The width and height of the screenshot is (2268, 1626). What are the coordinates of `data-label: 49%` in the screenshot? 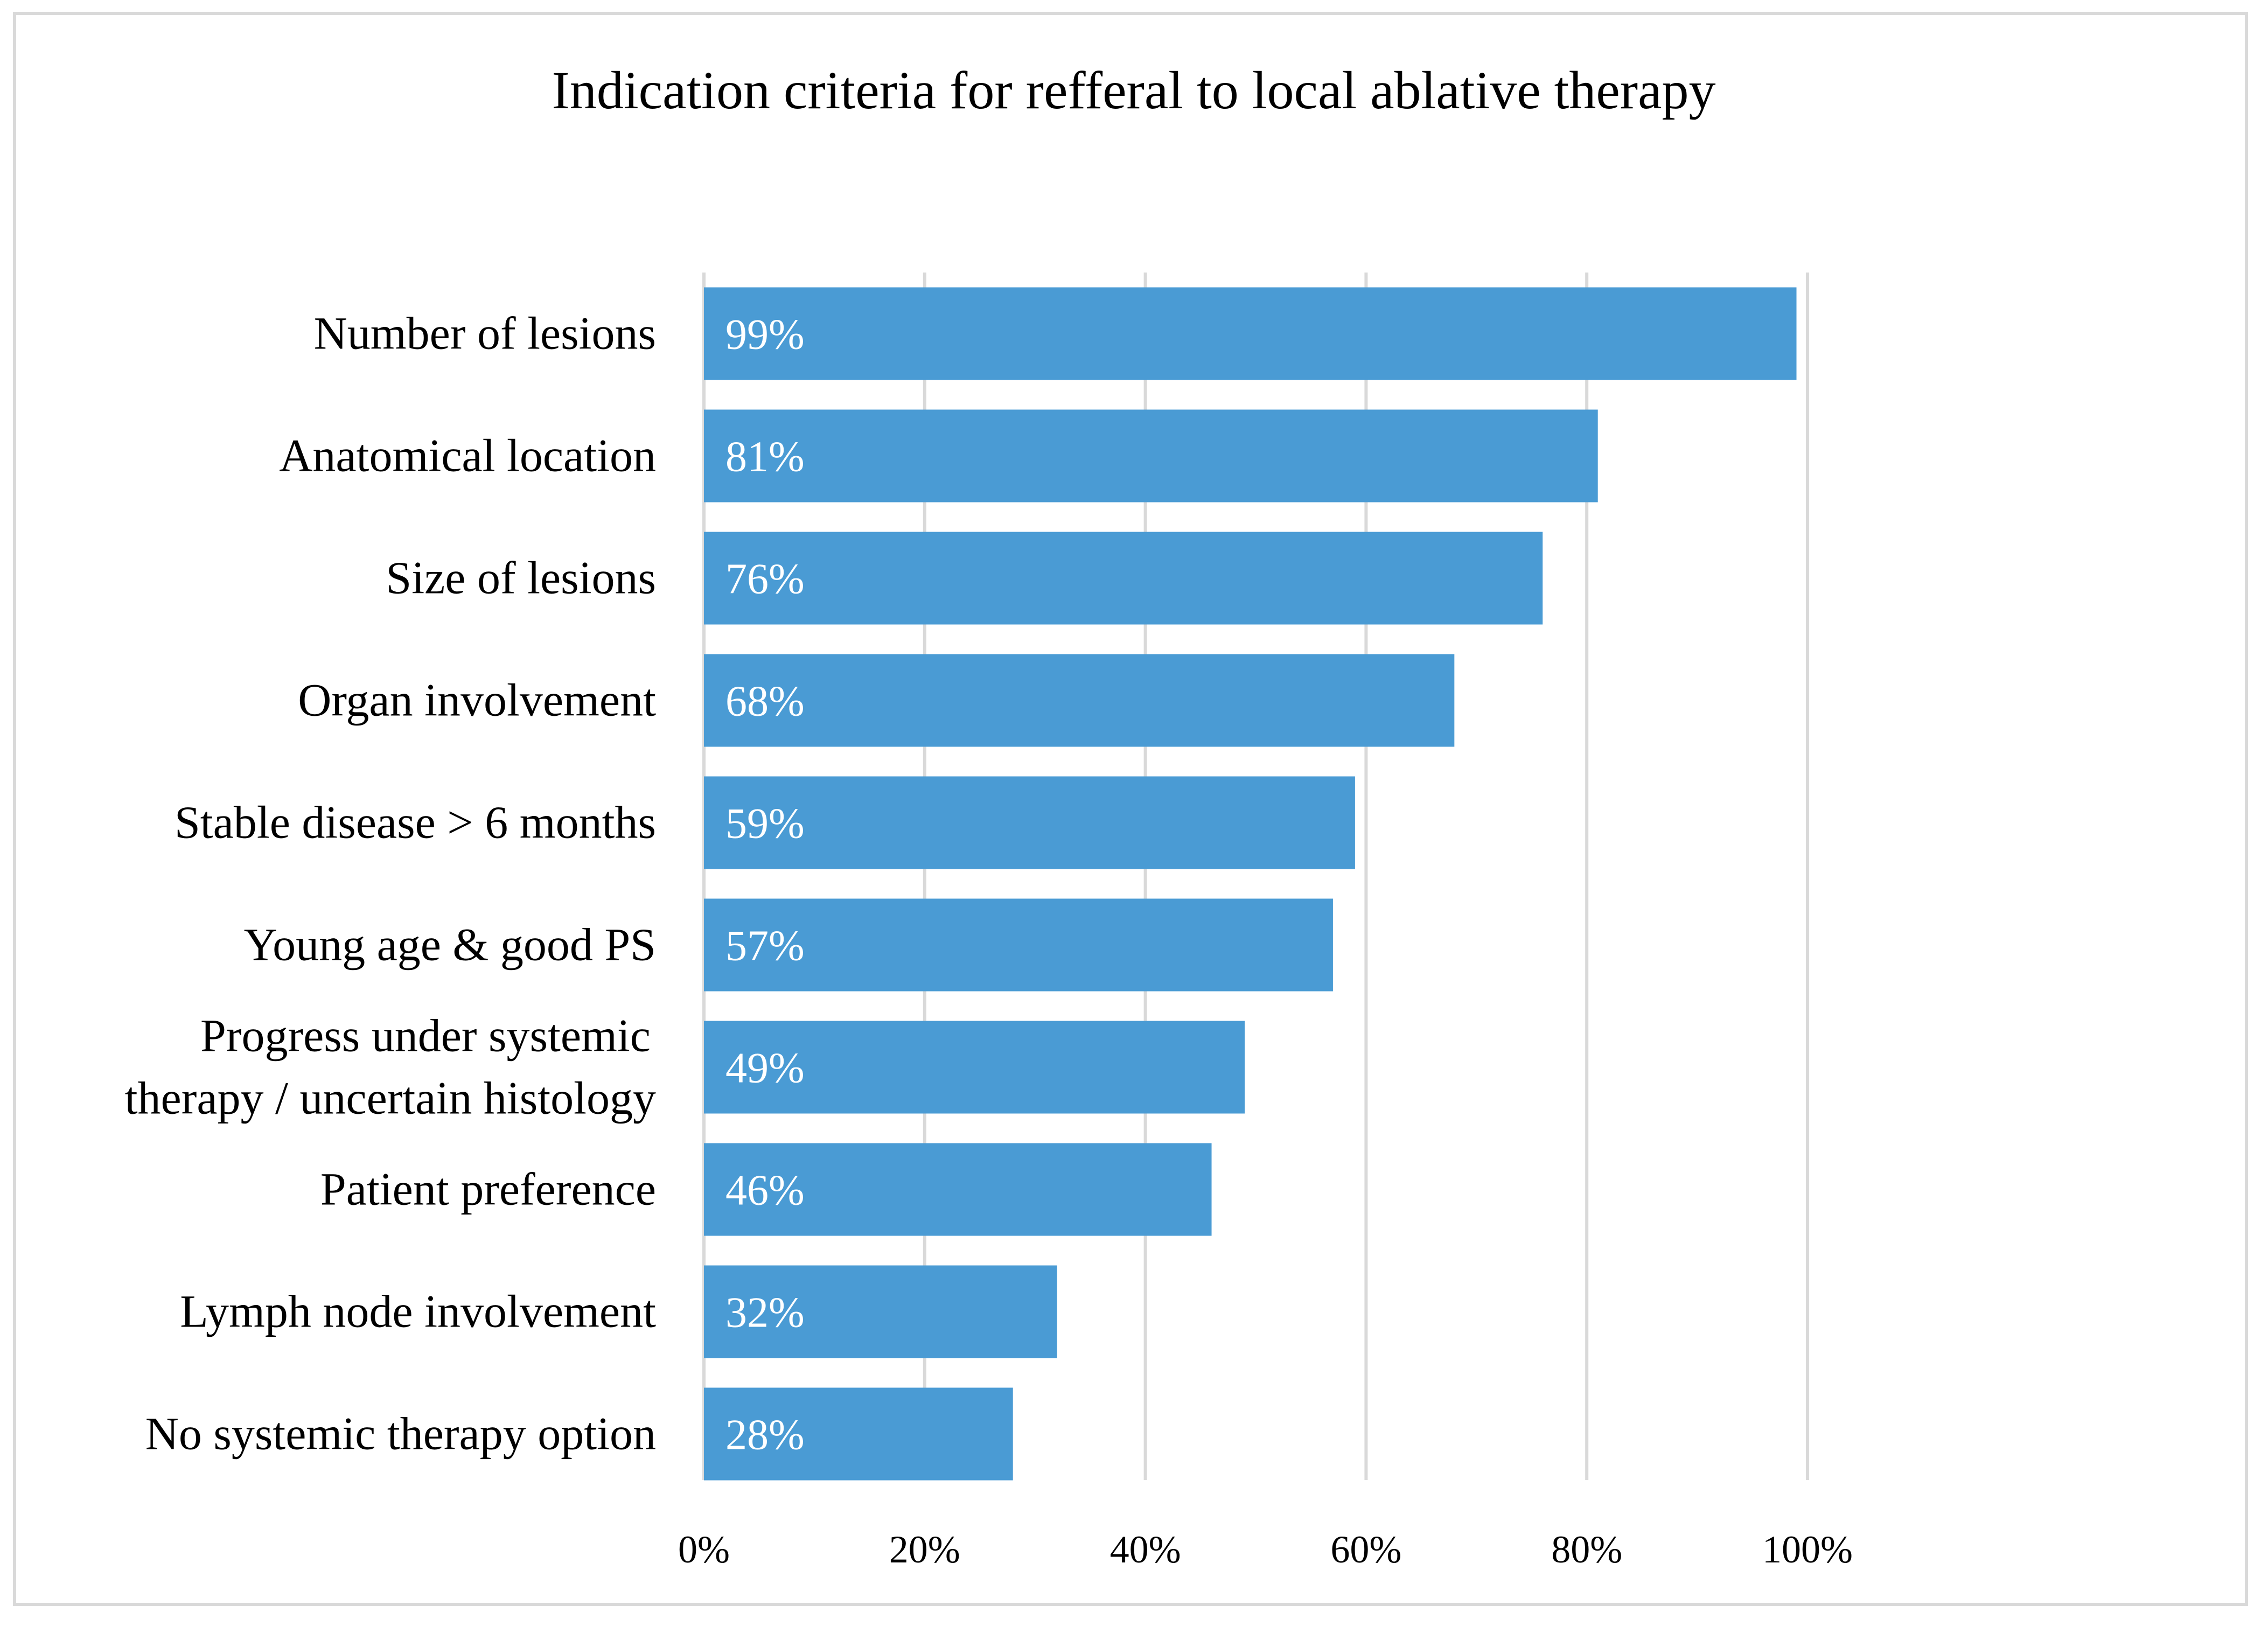 It's located at (765, 1068).